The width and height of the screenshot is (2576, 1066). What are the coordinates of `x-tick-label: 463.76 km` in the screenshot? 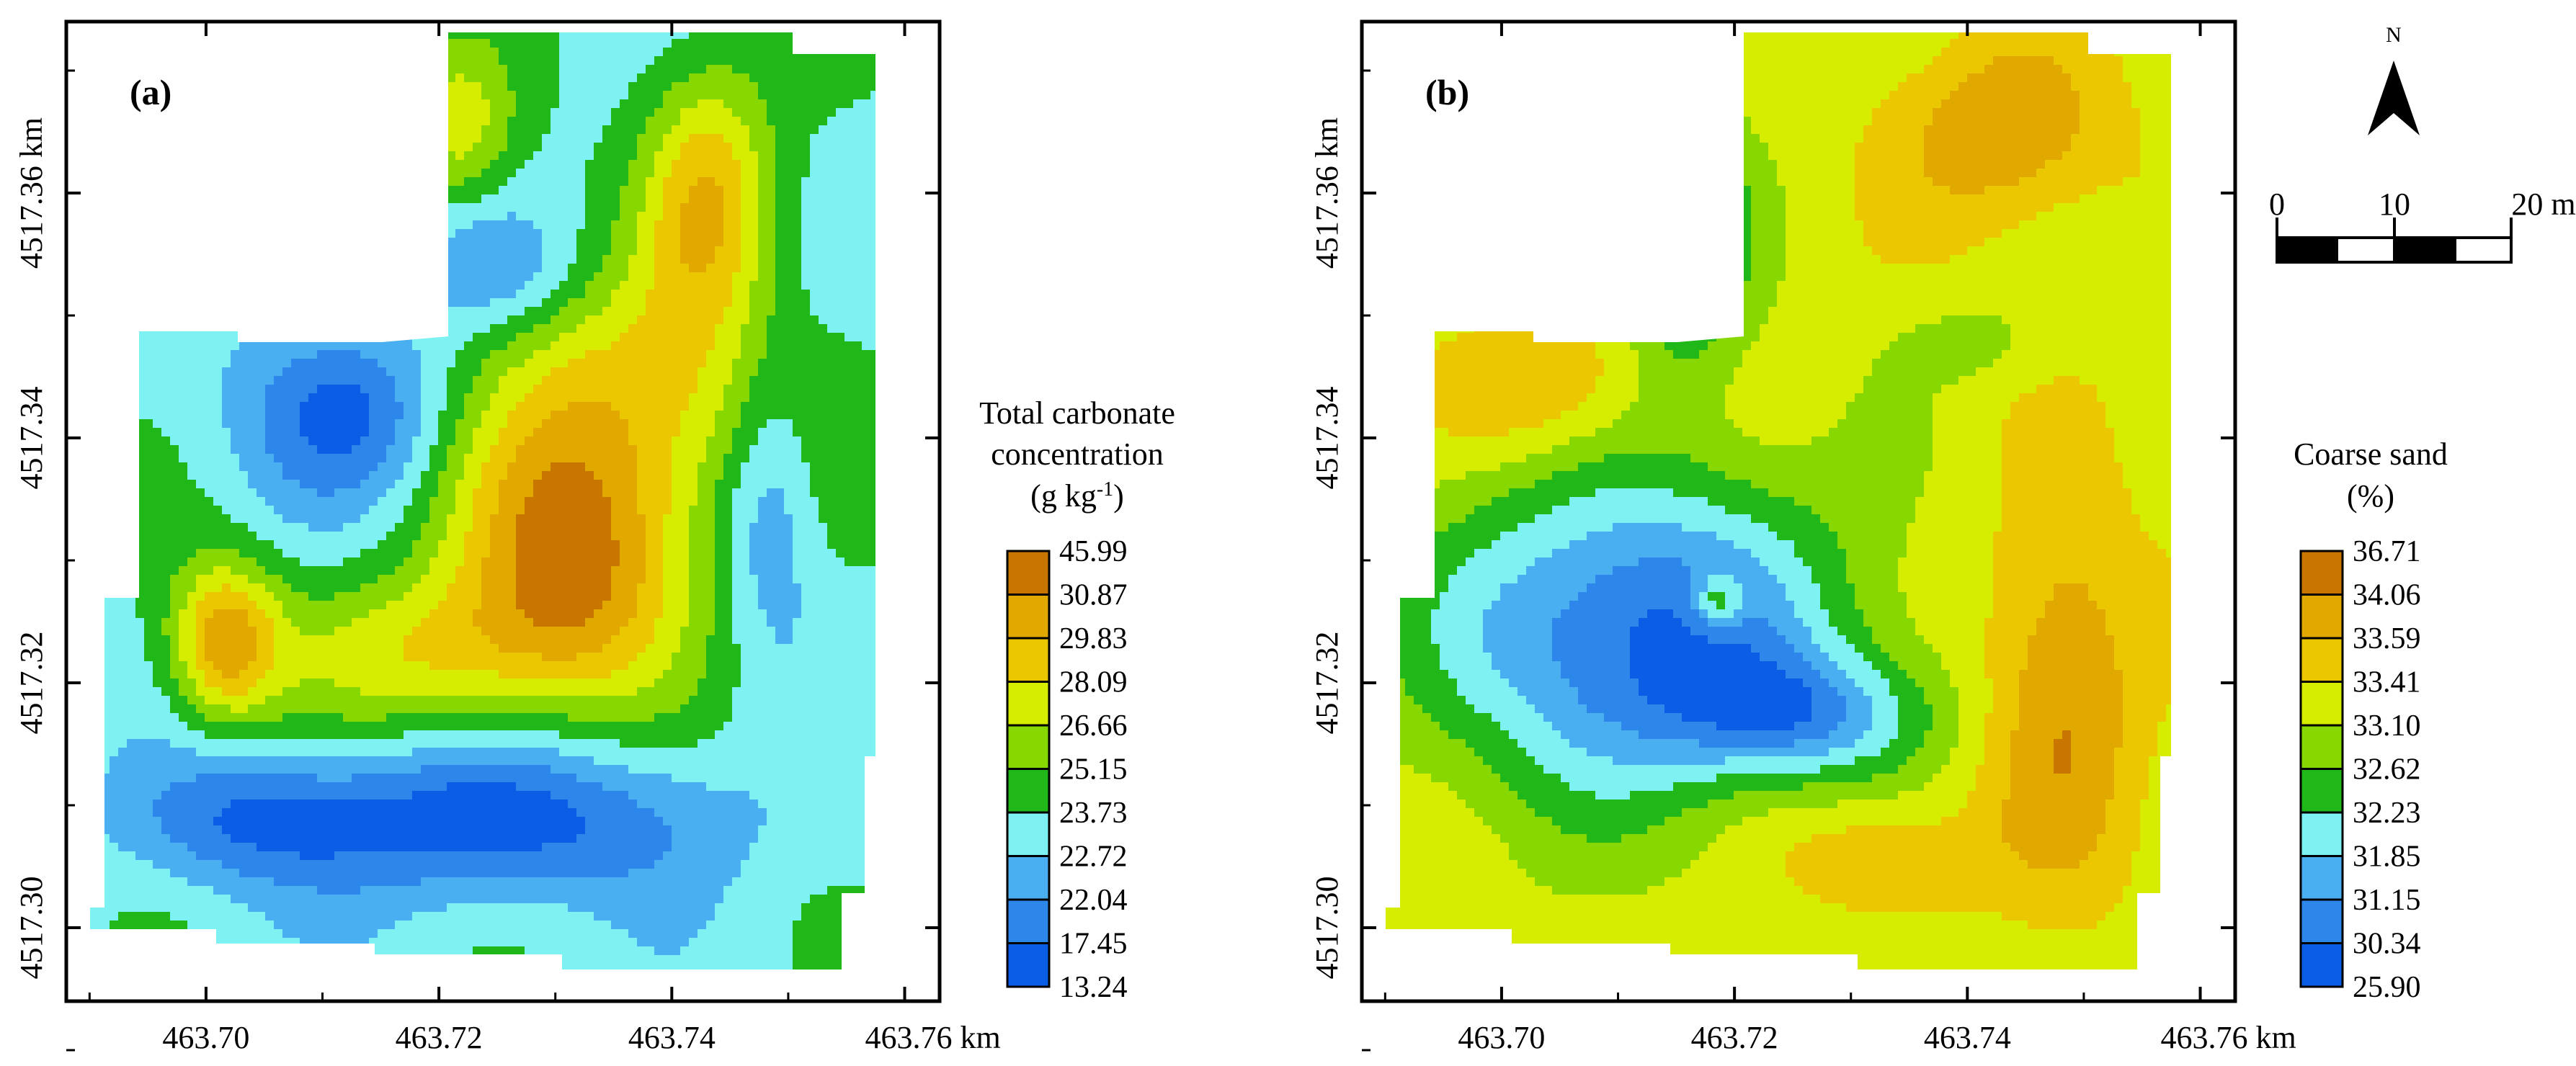 It's located at (2228, 1037).